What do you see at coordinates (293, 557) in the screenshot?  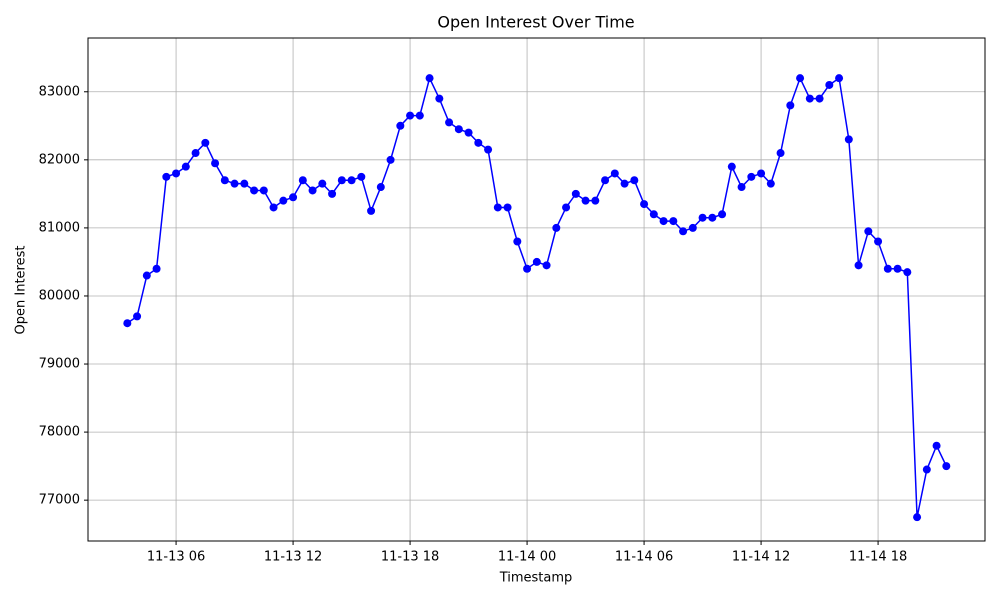 I see `x-tick-label: 11-13 12` at bounding box center [293, 557].